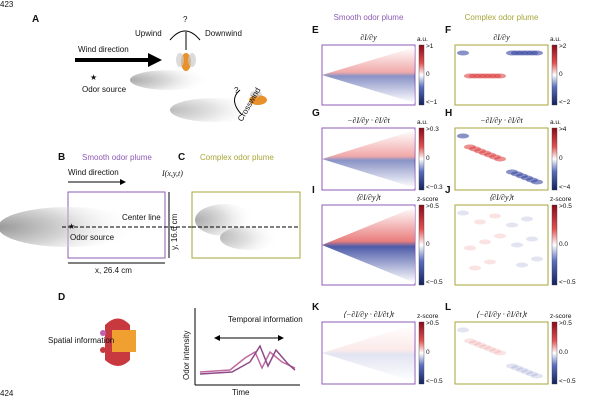 The width and height of the screenshot is (600, 400). Describe the element at coordinates (434, 187) in the screenshot. I see `colorbar-tick-label: <−0.3` at that location.